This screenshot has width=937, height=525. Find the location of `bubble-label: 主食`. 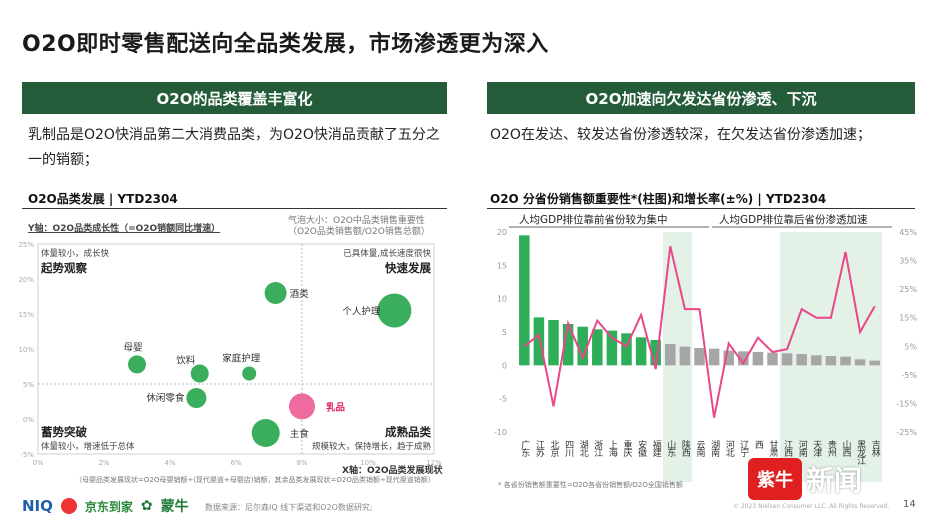

bubble-label: 主食 is located at coordinates (300, 434).